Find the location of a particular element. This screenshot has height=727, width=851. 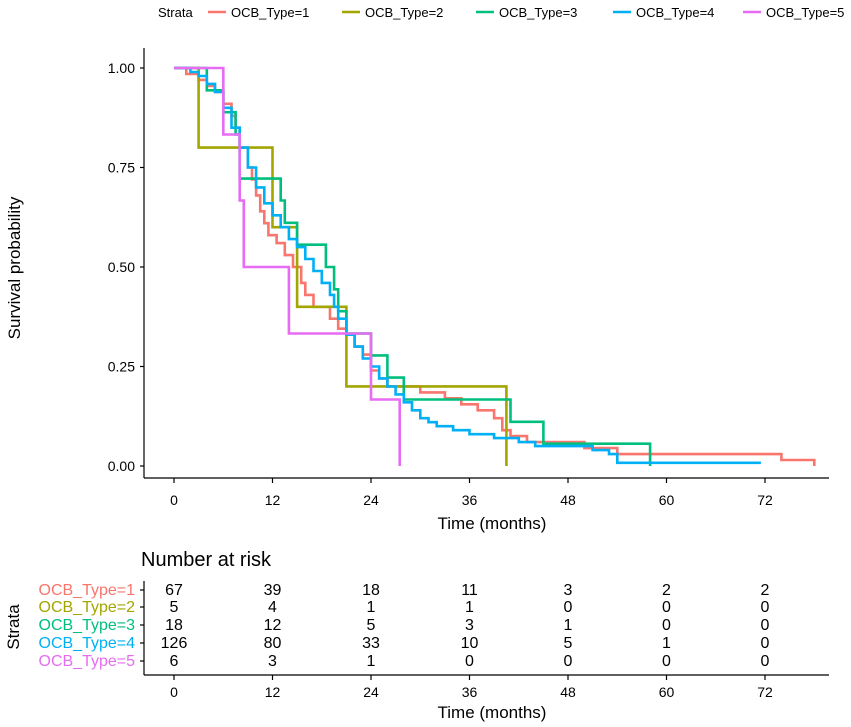

legend-title: Strata is located at coordinates (175, 12).